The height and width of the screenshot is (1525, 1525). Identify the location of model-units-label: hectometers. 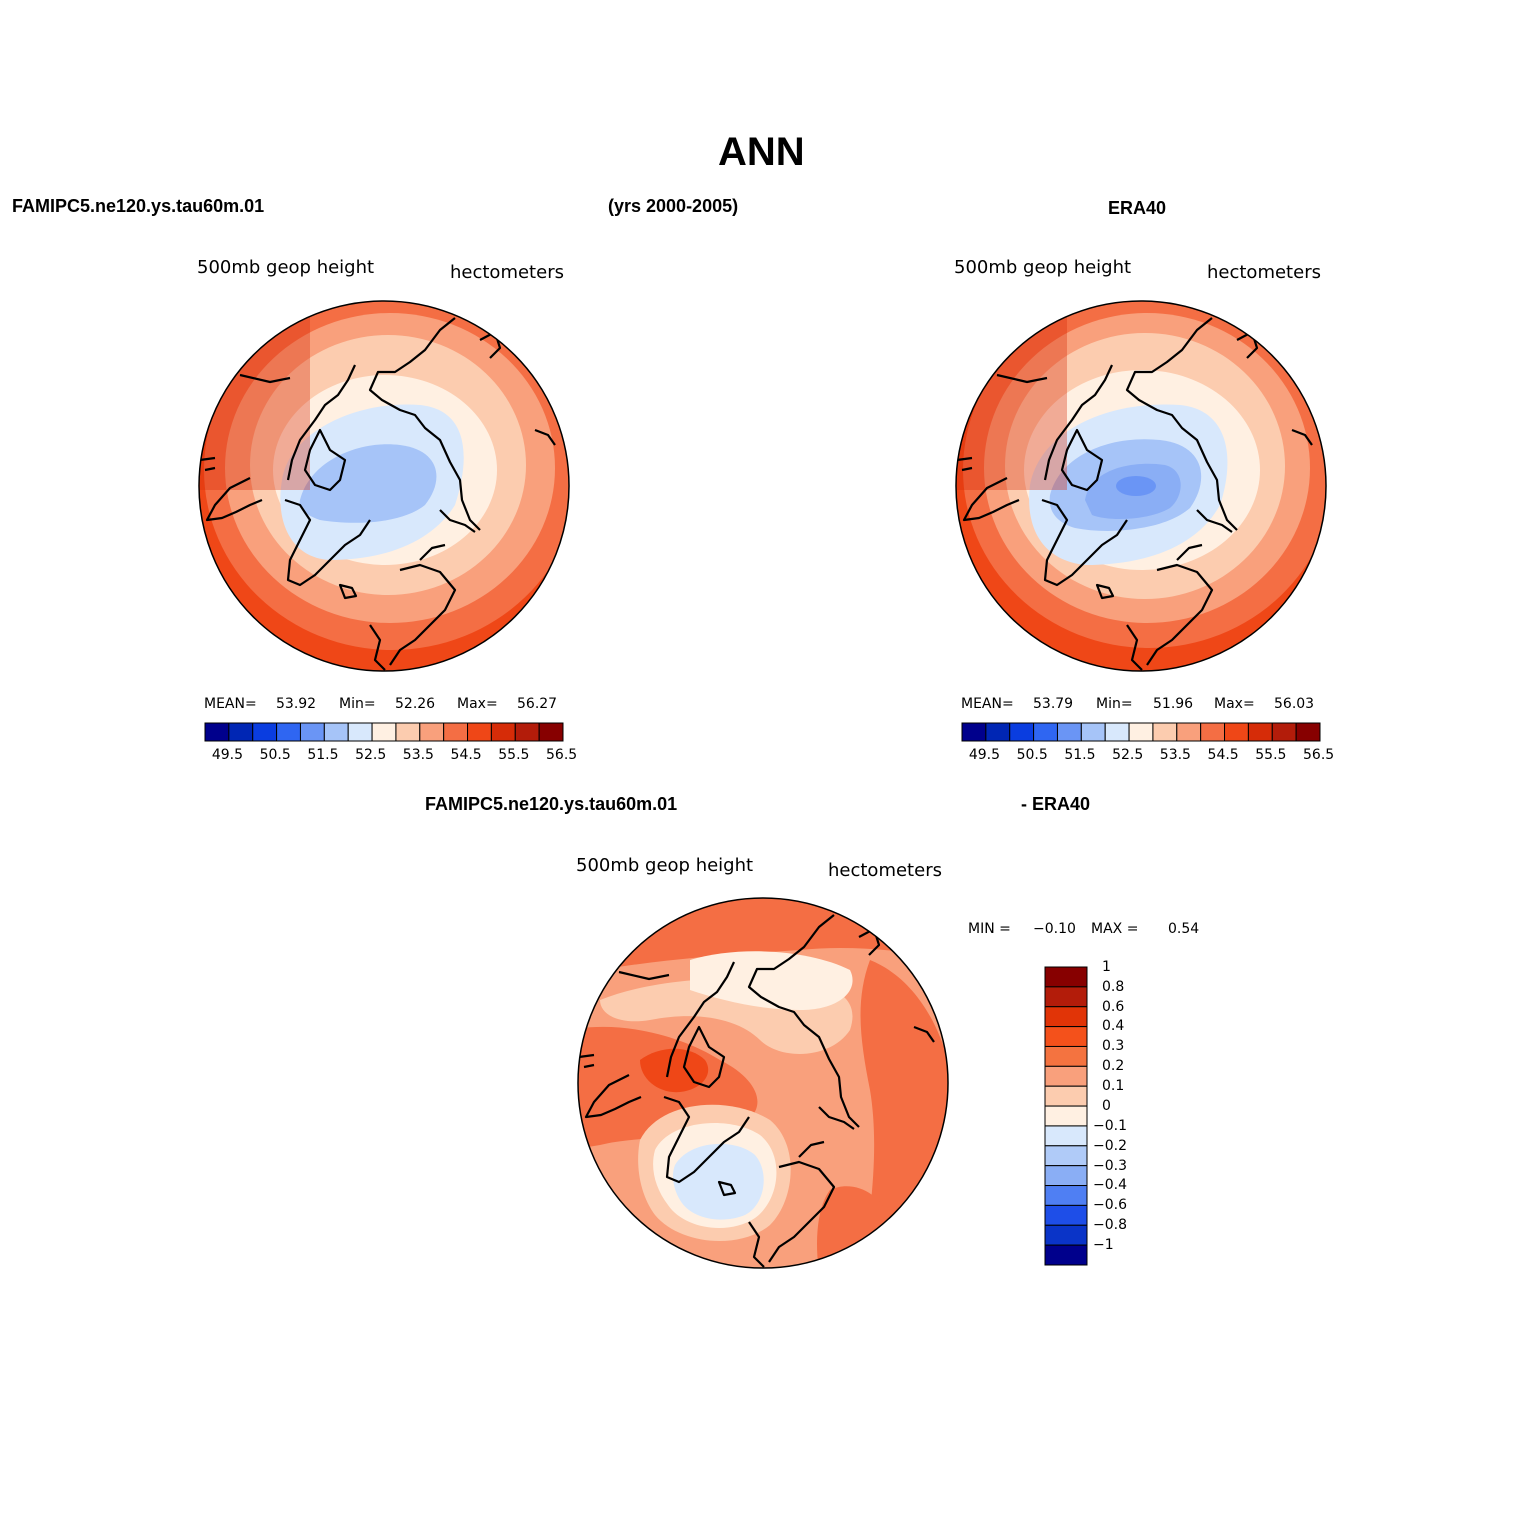
(507, 272).